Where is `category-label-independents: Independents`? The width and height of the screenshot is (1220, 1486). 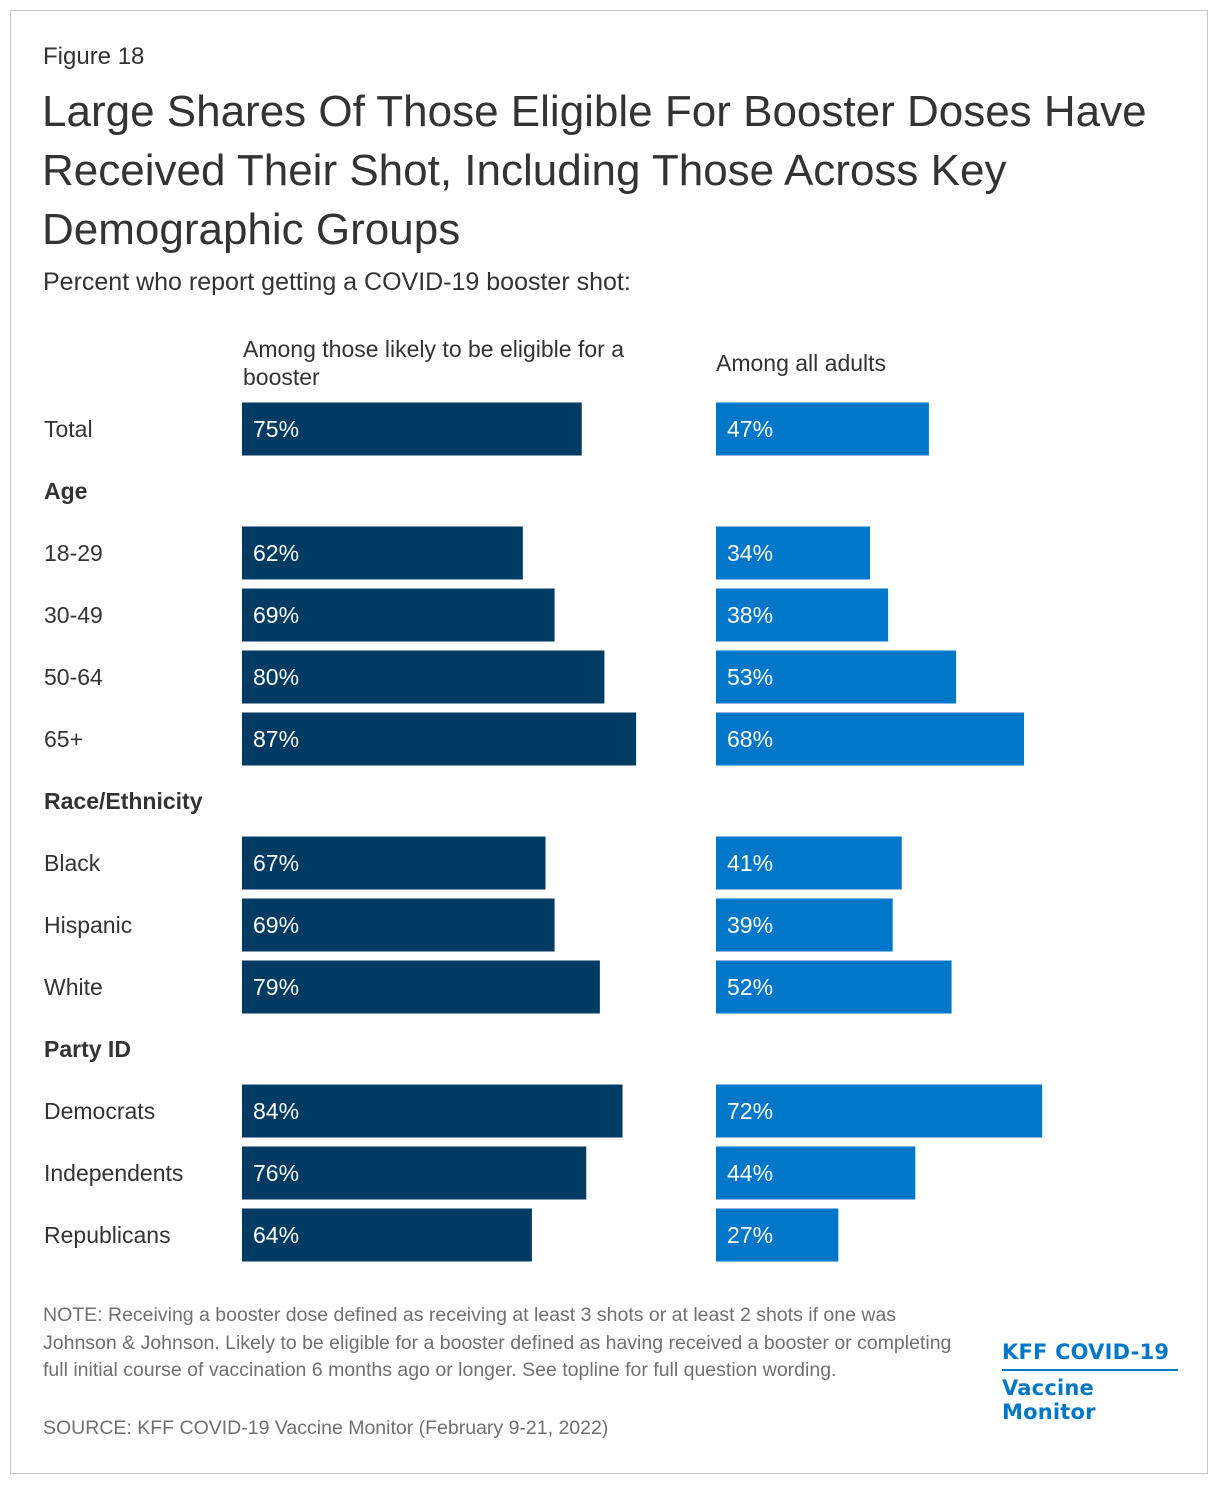 category-label-independents: Independents is located at coordinates (113, 1173).